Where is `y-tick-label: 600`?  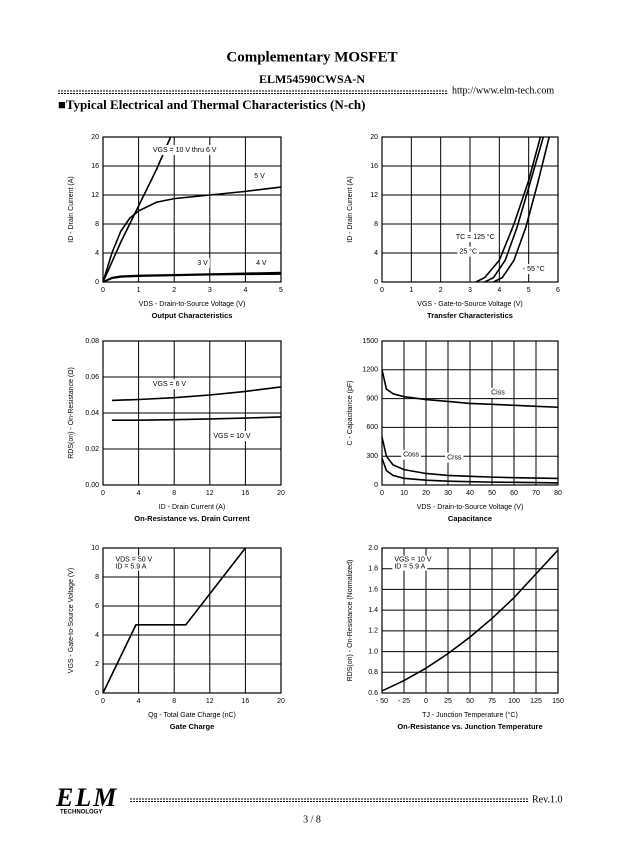 y-tick-label: 600 is located at coordinates (372, 427).